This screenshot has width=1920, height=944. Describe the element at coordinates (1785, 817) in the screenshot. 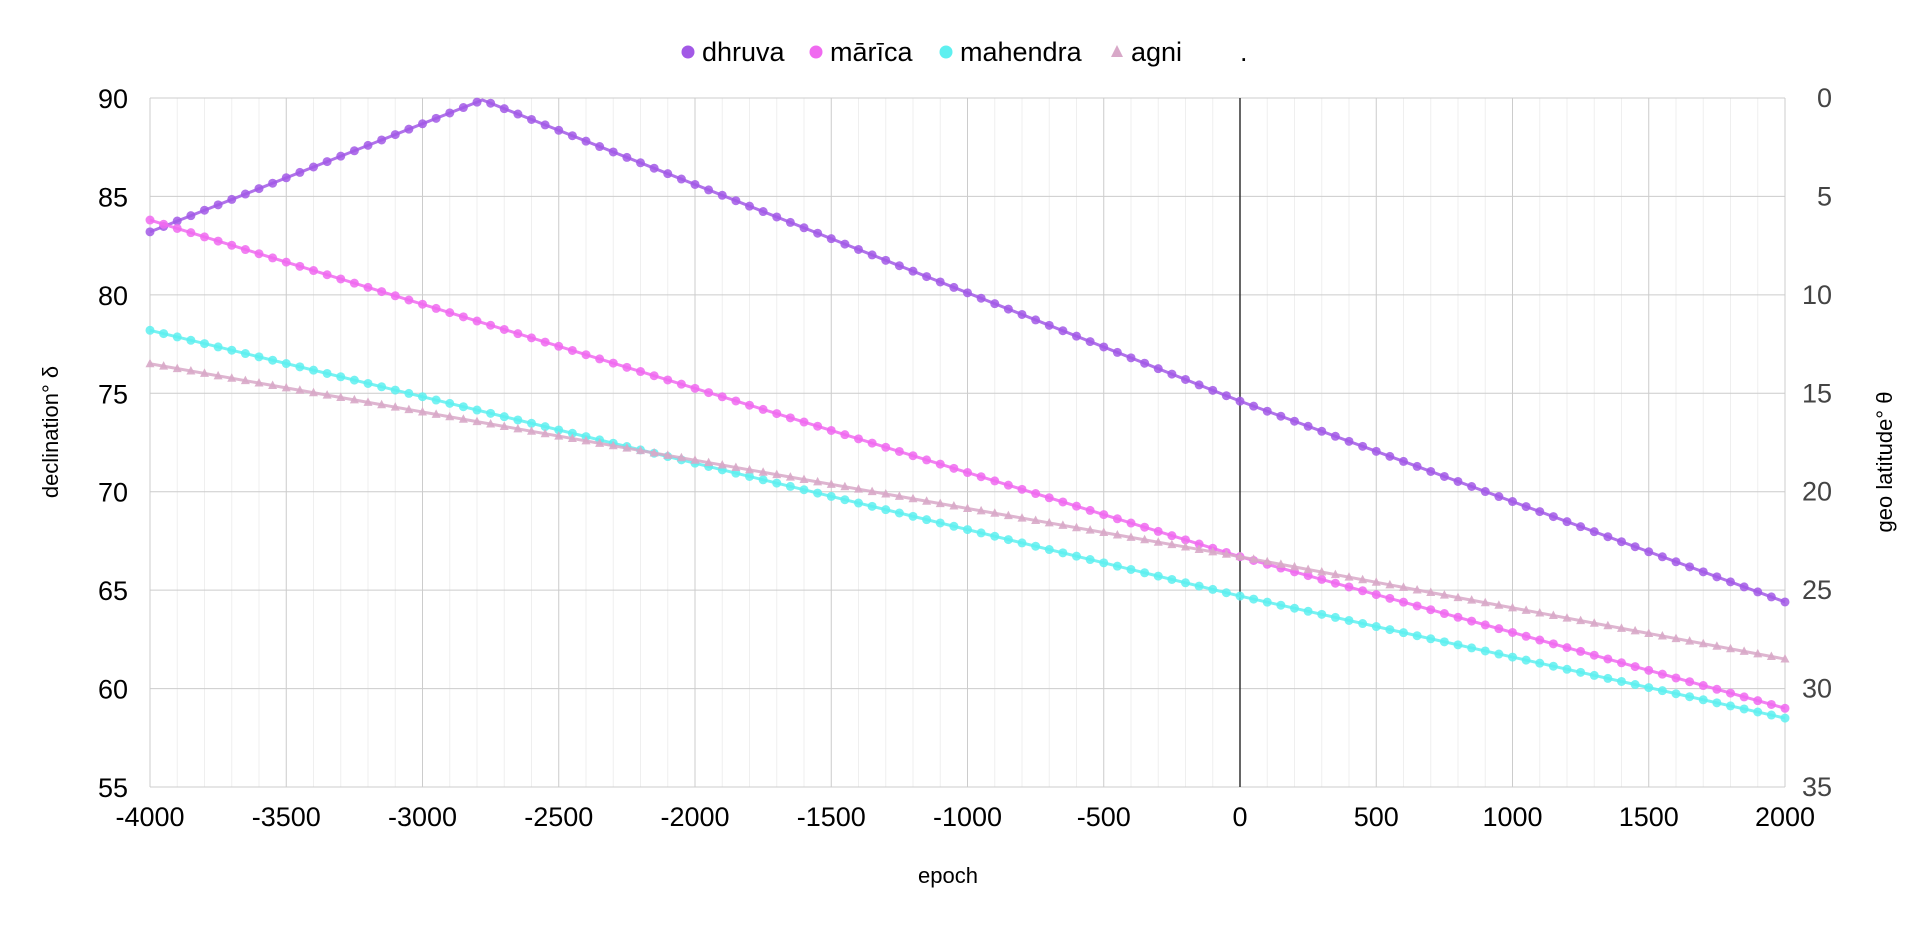

I see `x-tick-label: 2000` at that location.